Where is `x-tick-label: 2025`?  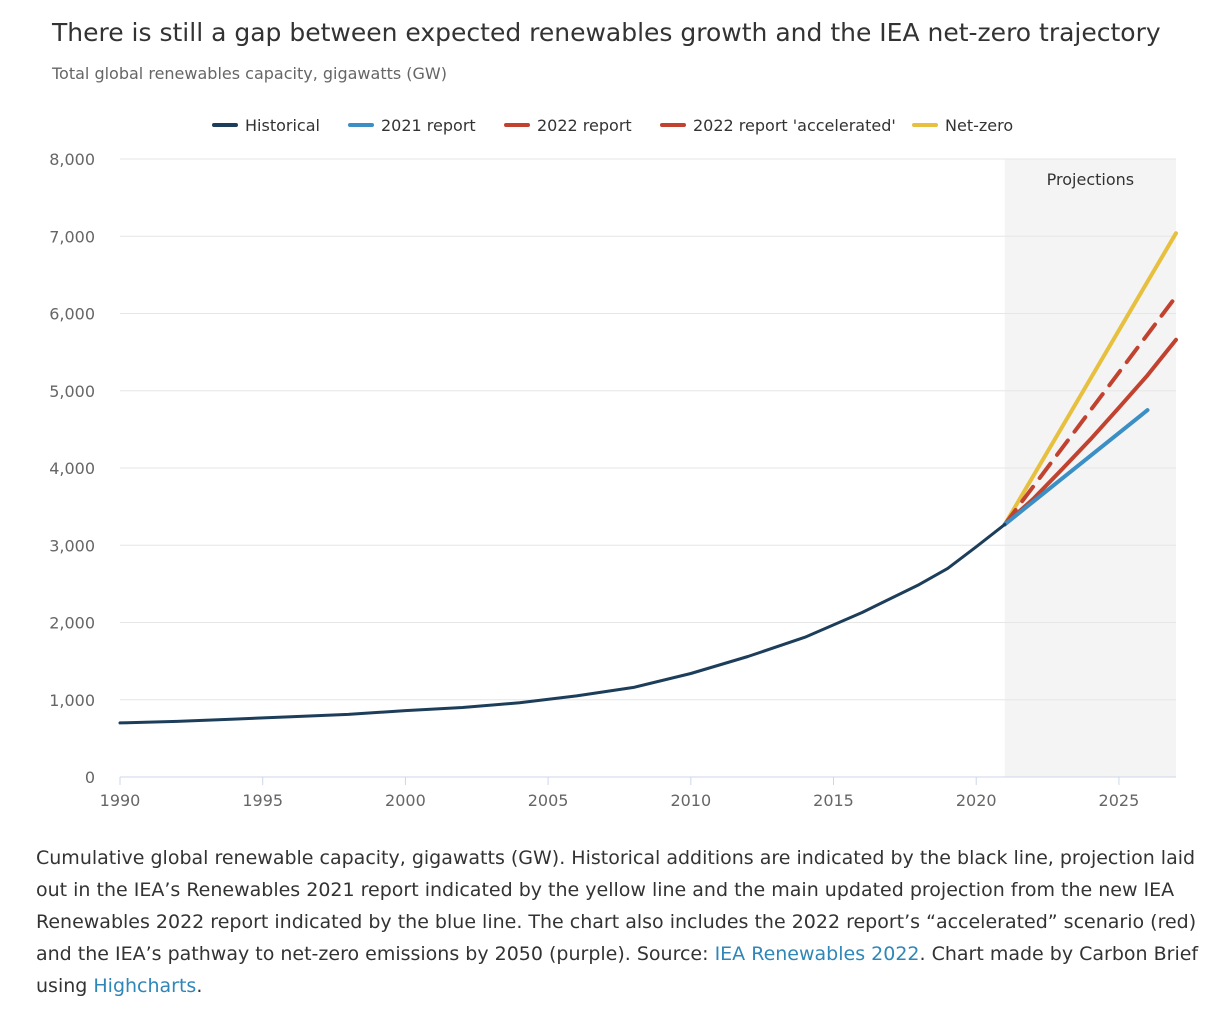 x-tick-label: 2025 is located at coordinates (1119, 800).